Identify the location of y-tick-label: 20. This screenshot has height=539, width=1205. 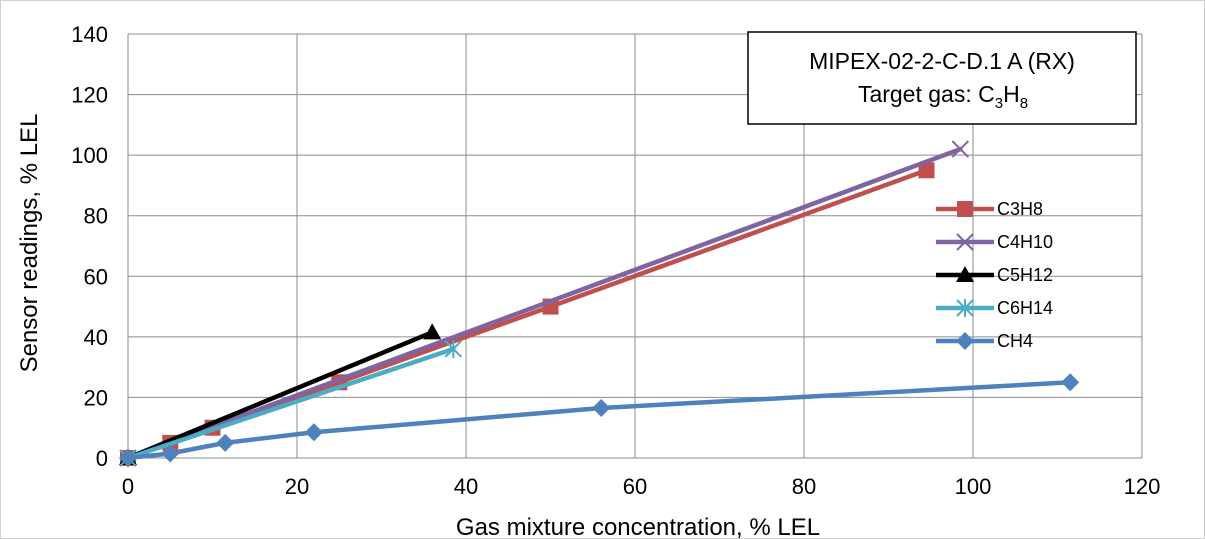
(96, 397).